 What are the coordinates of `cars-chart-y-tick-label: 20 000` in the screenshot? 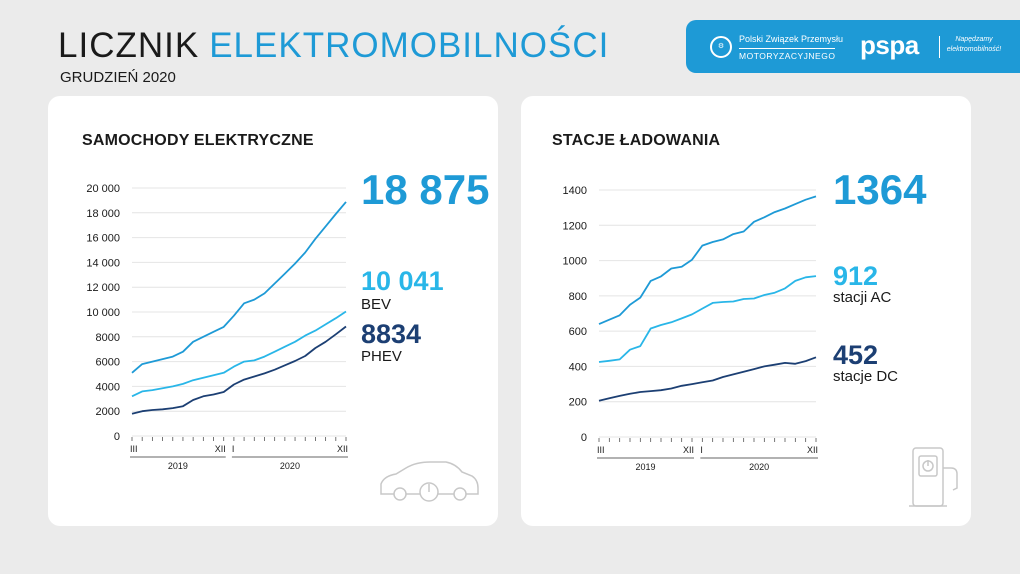 It's located at (103, 189).